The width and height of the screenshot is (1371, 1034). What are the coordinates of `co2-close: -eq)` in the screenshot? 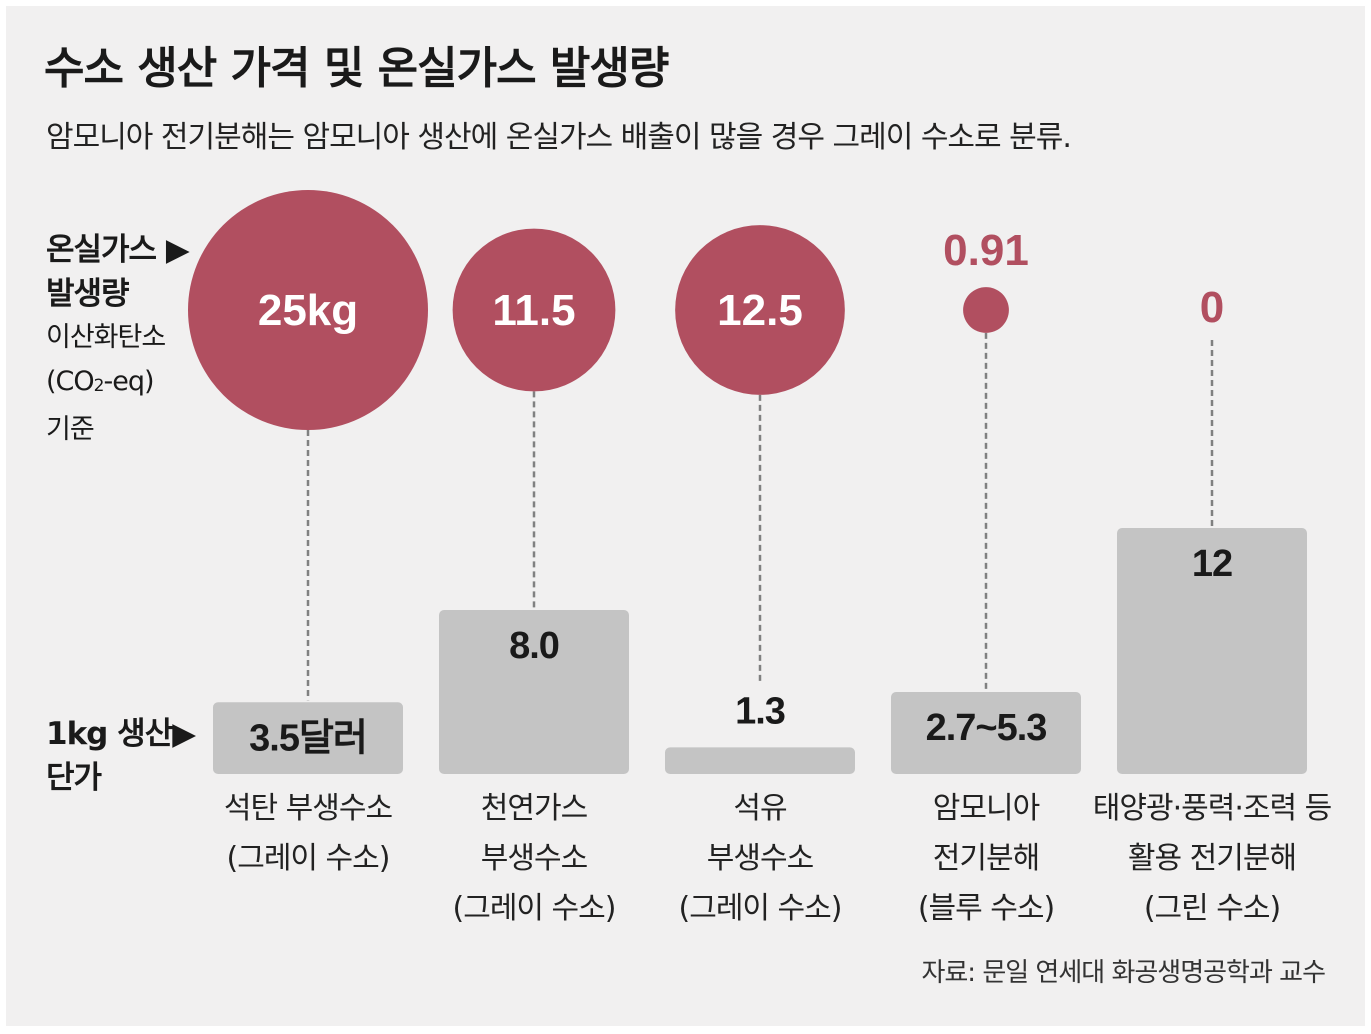 It's located at (128, 381).